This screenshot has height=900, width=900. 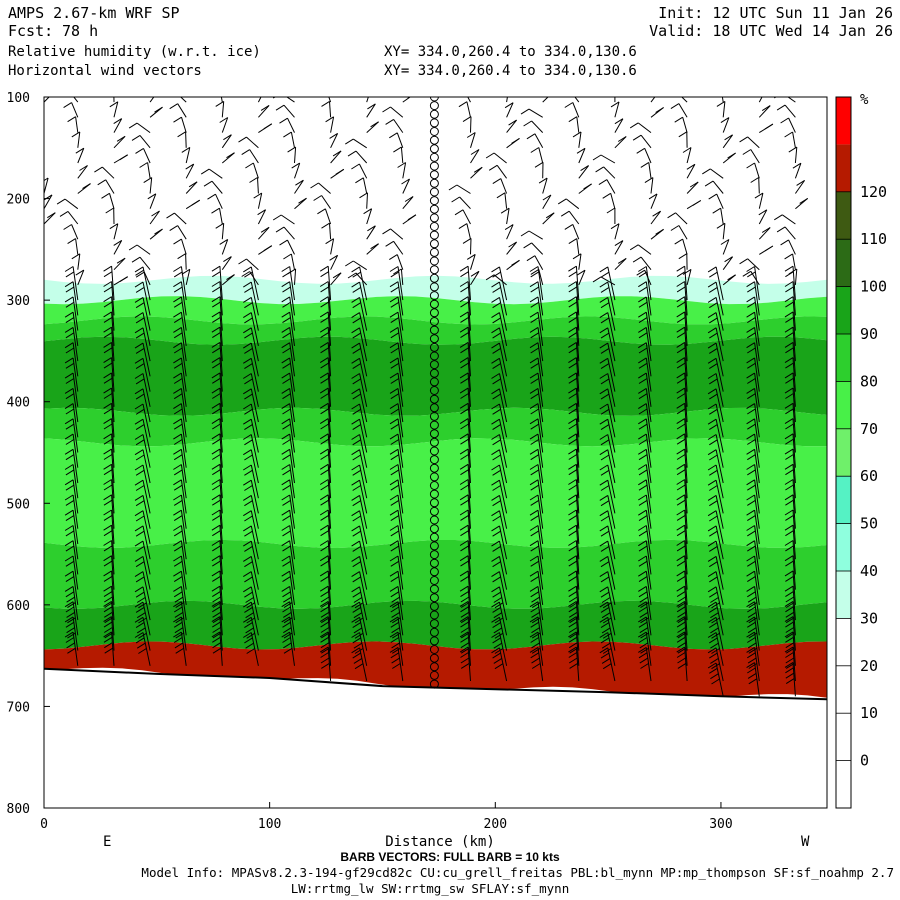 I want to click on colorbar-tick-label: 60, so click(x=869, y=476).